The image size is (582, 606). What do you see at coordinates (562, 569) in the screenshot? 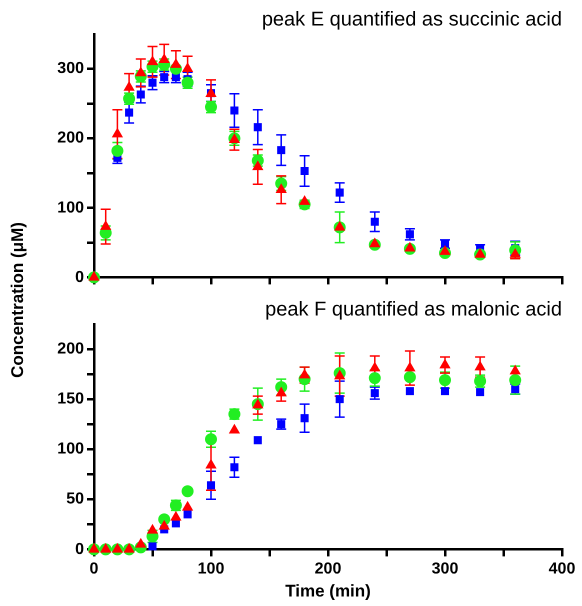
I see `x-tick-label: 400` at bounding box center [562, 569].